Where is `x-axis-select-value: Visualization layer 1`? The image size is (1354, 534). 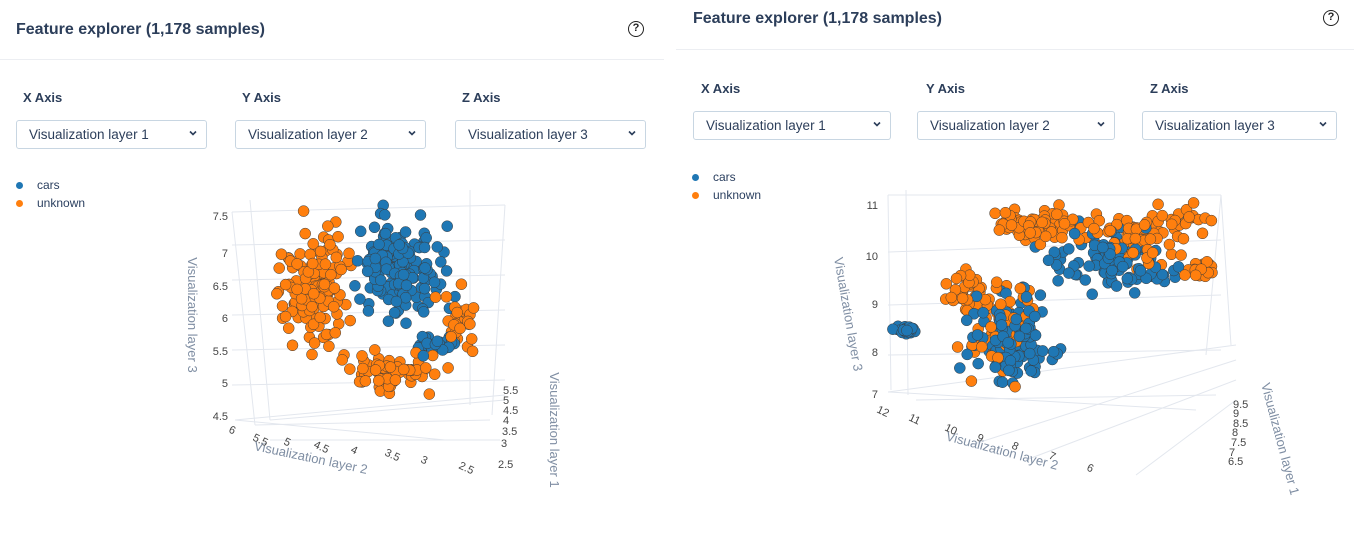
x-axis-select-value: Visualization layer 1 is located at coordinates (766, 125).